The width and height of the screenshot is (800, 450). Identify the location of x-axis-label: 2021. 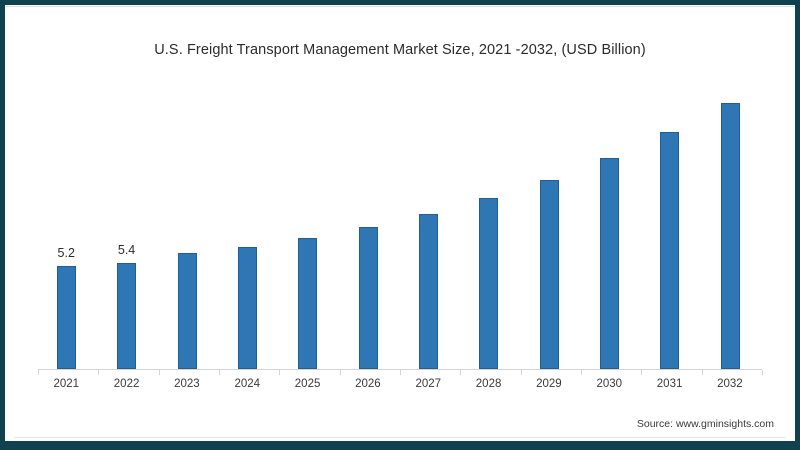
(66, 384).